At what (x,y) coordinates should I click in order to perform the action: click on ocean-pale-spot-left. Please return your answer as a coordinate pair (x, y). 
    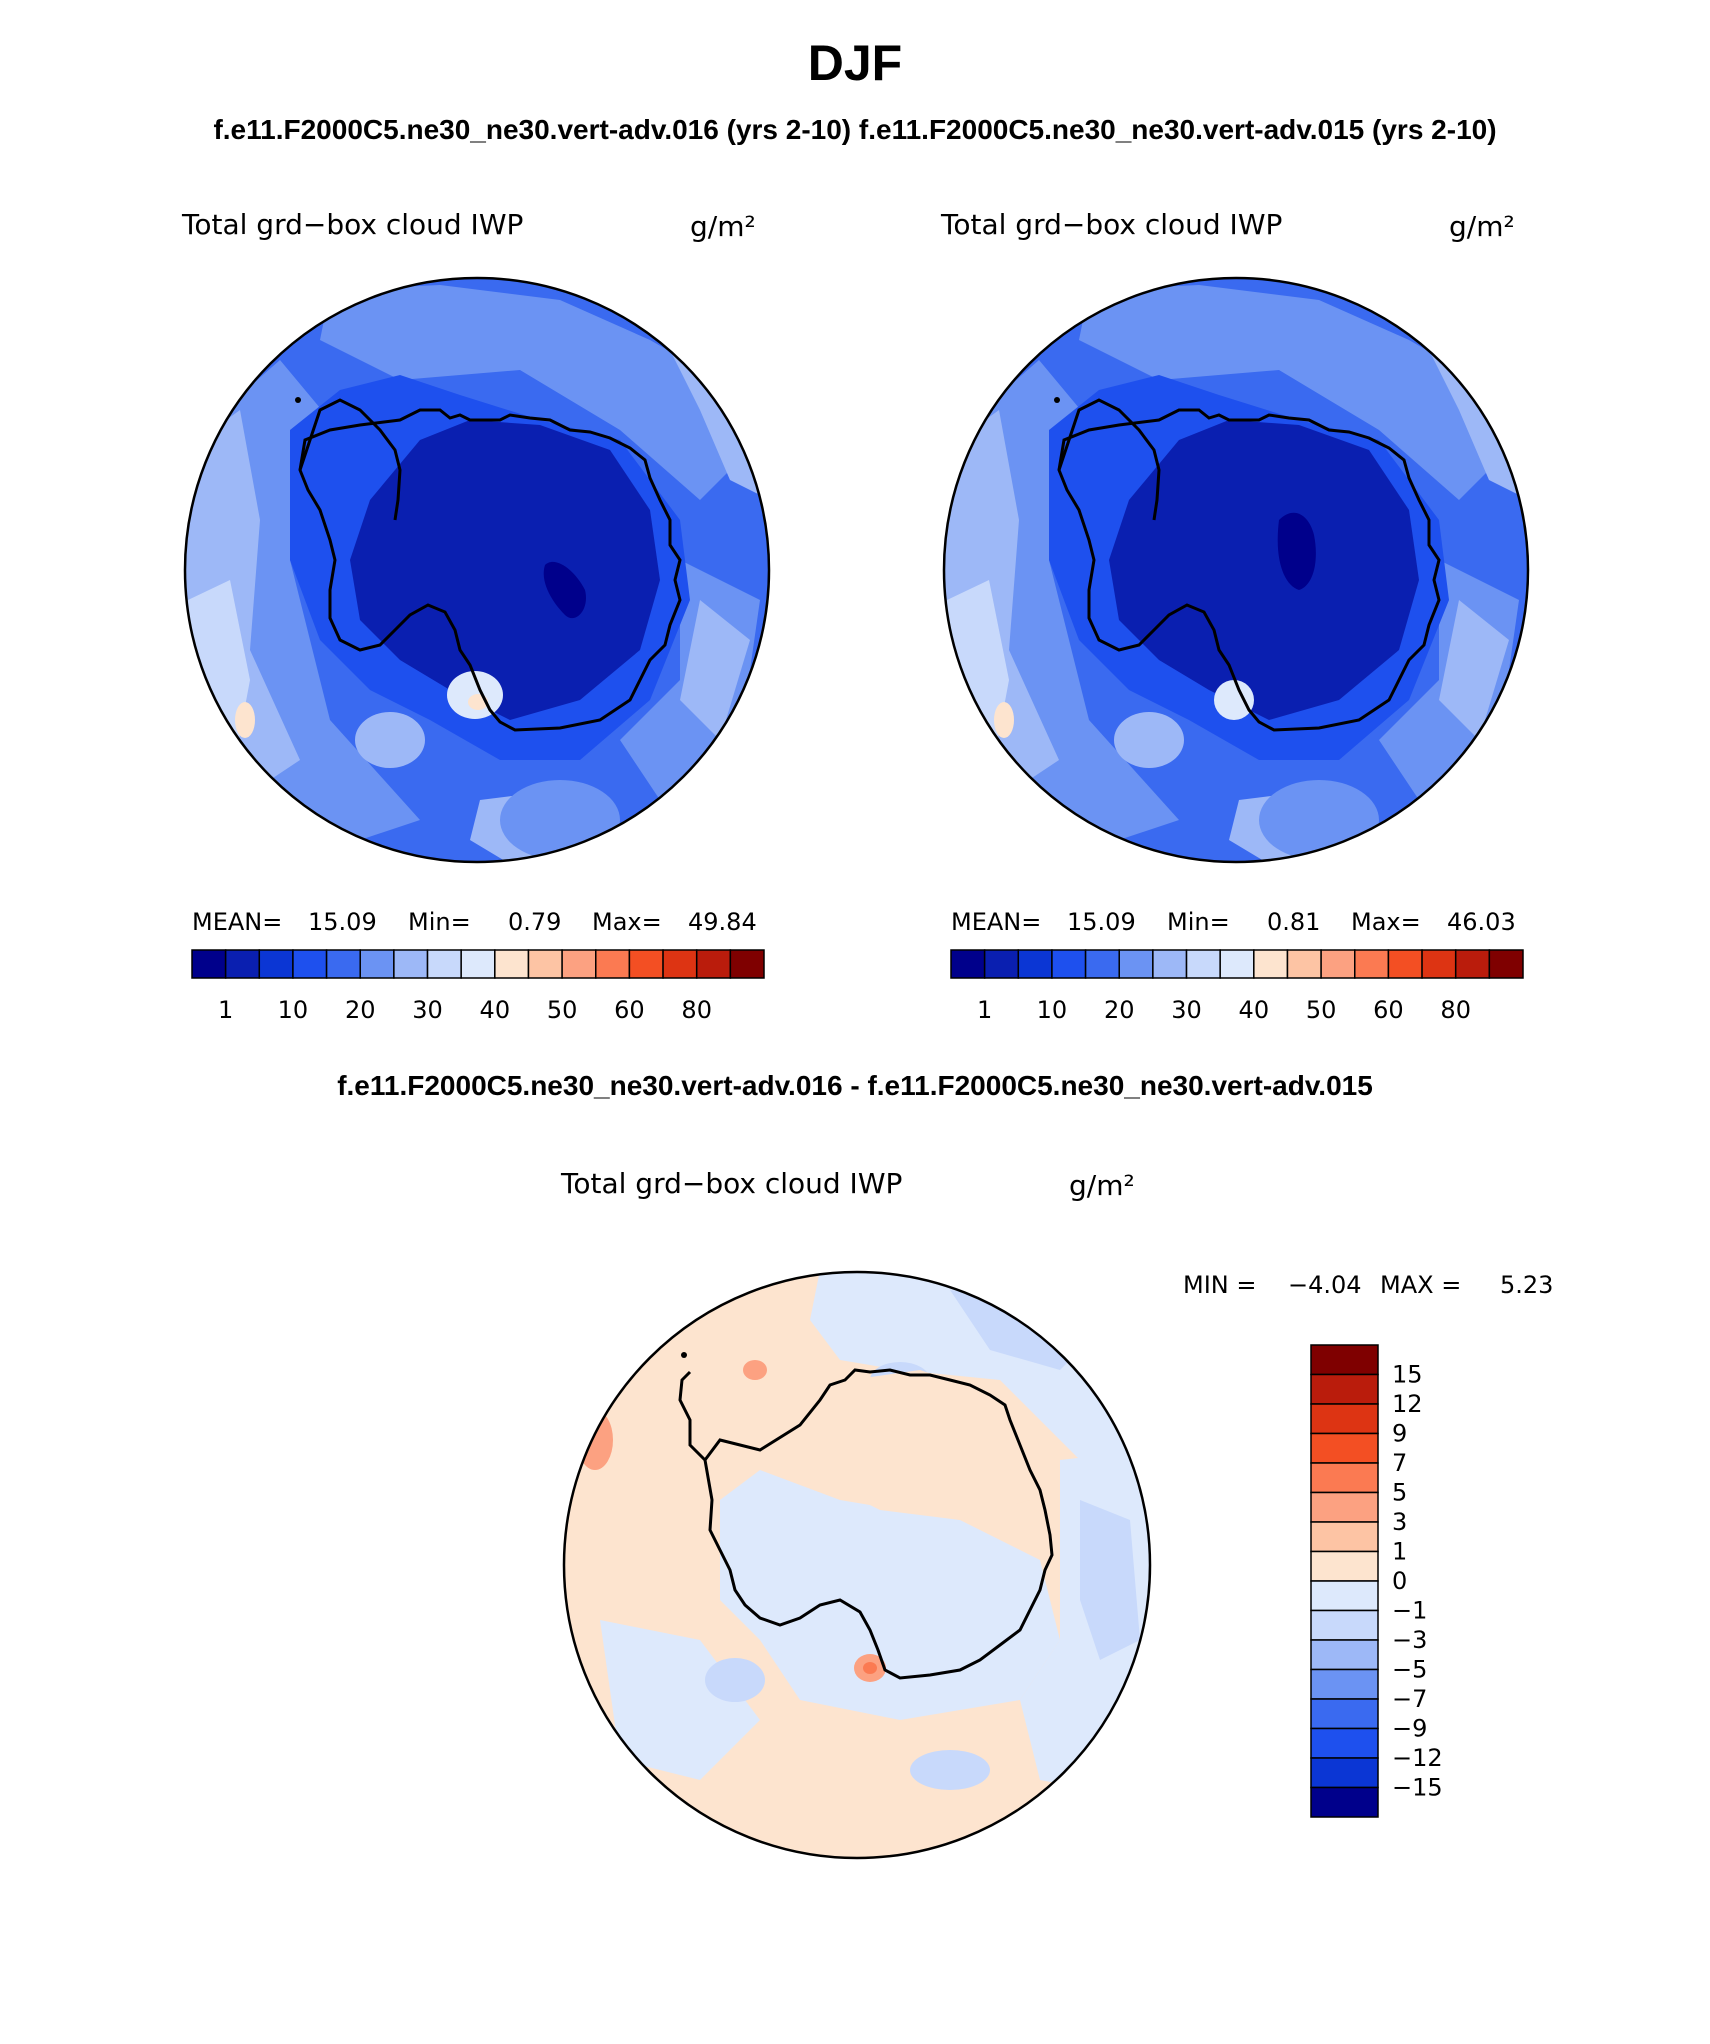
    Looking at the image, I should click on (390, 740).